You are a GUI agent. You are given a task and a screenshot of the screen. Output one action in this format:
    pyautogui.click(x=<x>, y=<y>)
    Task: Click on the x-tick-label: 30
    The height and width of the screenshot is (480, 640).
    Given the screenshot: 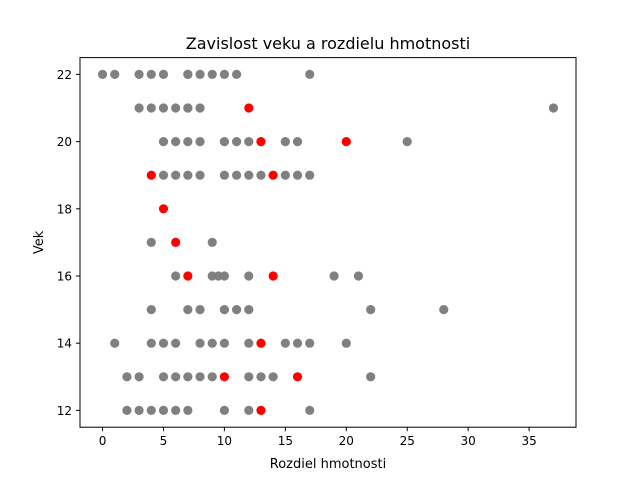 What is the action you would take?
    pyautogui.click(x=468, y=441)
    